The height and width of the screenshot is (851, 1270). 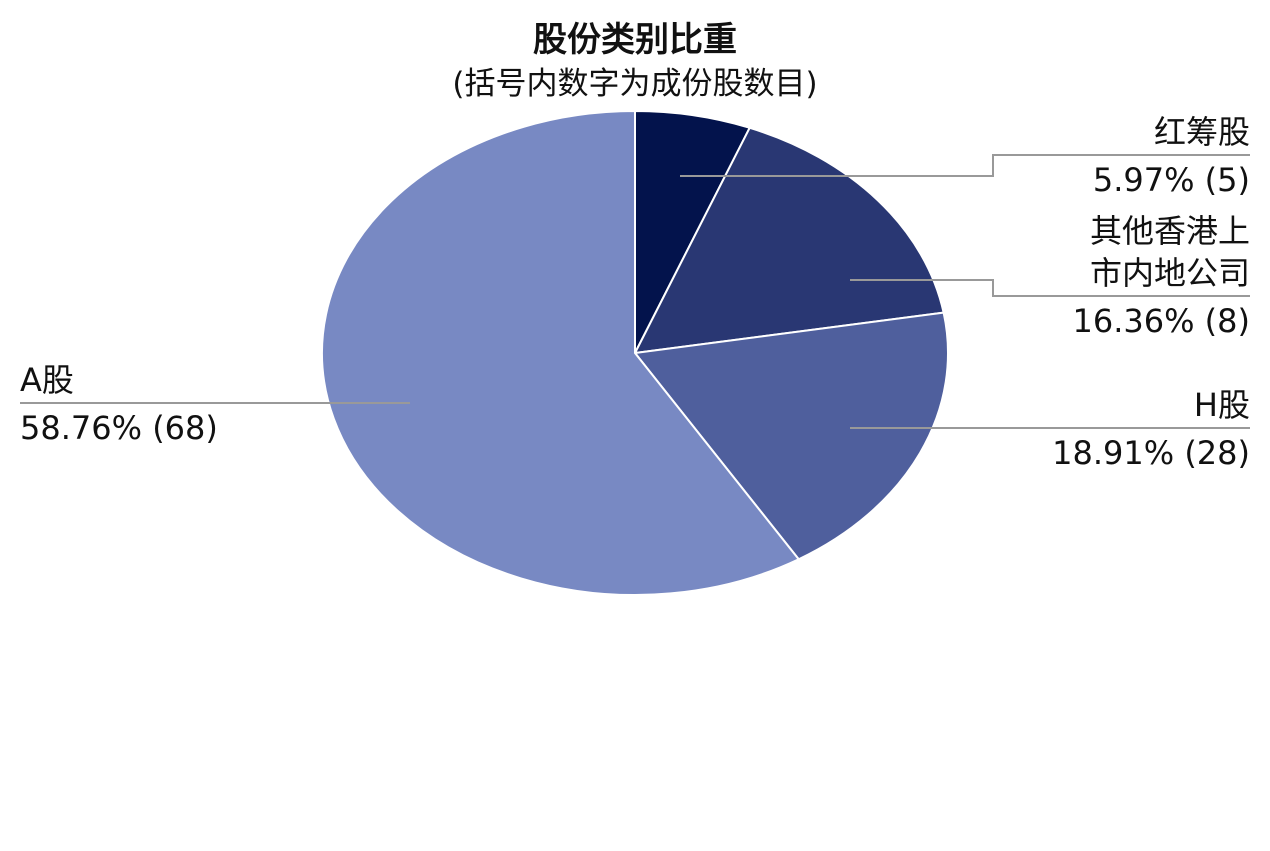 I want to click on category-label: 红筹股, so click(x=1201, y=132).